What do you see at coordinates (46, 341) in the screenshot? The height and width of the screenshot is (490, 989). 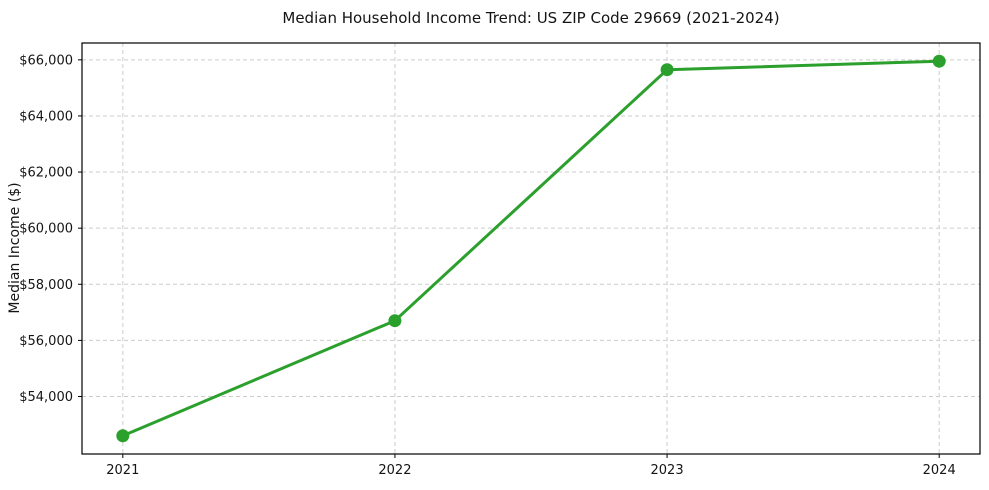 I see `y-tick-label: $56,000` at bounding box center [46, 341].